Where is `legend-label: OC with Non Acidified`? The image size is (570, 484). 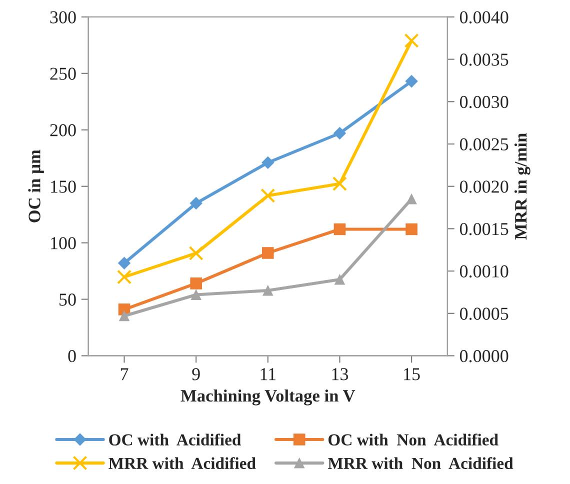
legend-label: OC with Non Acidified is located at coordinates (413, 440).